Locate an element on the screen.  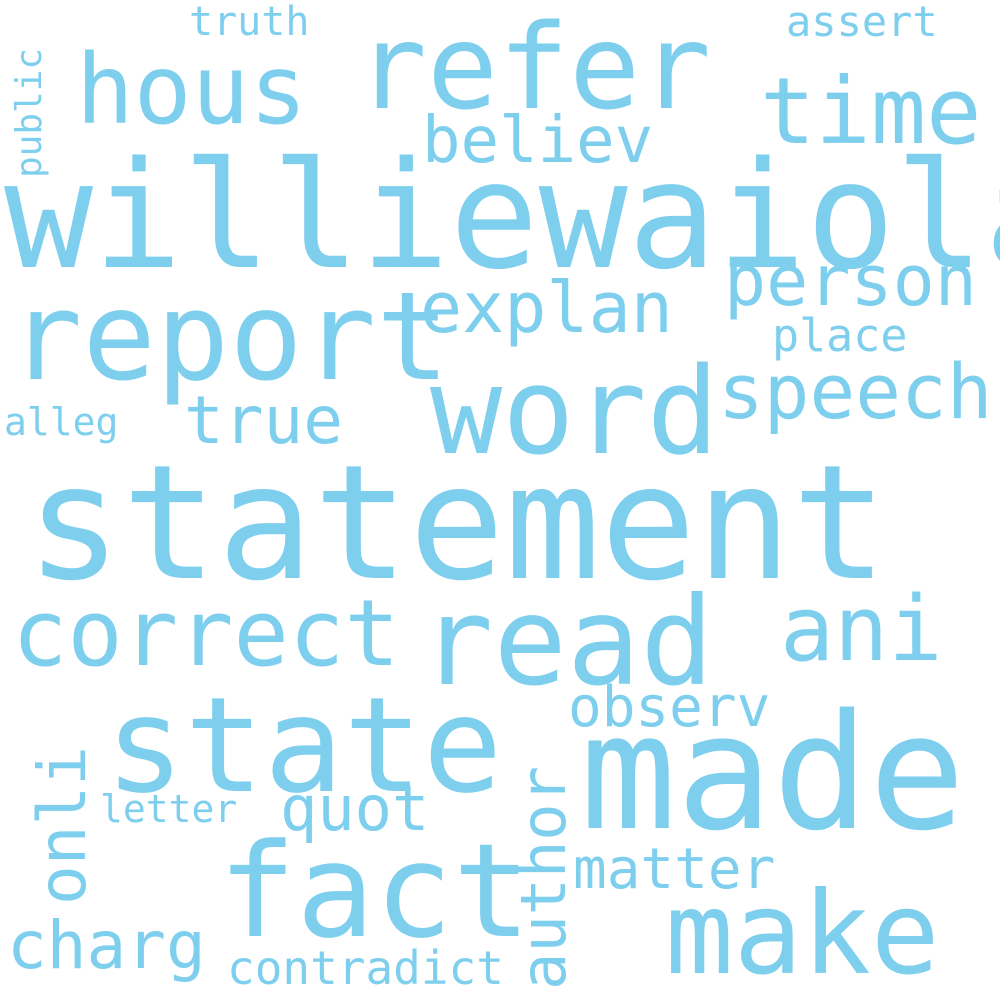
word-person: person is located at coordinates (850, 281).